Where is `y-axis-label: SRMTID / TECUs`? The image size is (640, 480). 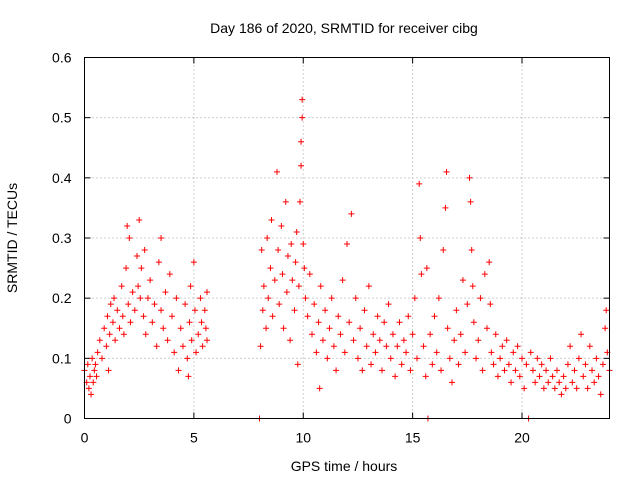 y-axis-label: SRMTID / TECUs is located at coordinates (12, 238).